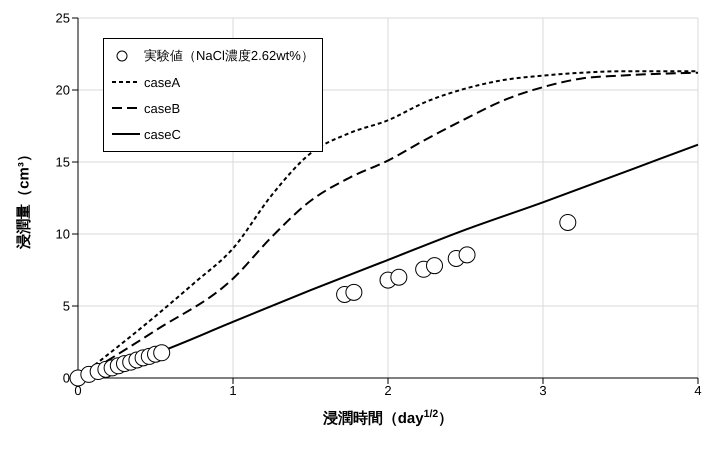  I want to click on y-axis-title: 浸潤量（cm³）, so click(23, 198).